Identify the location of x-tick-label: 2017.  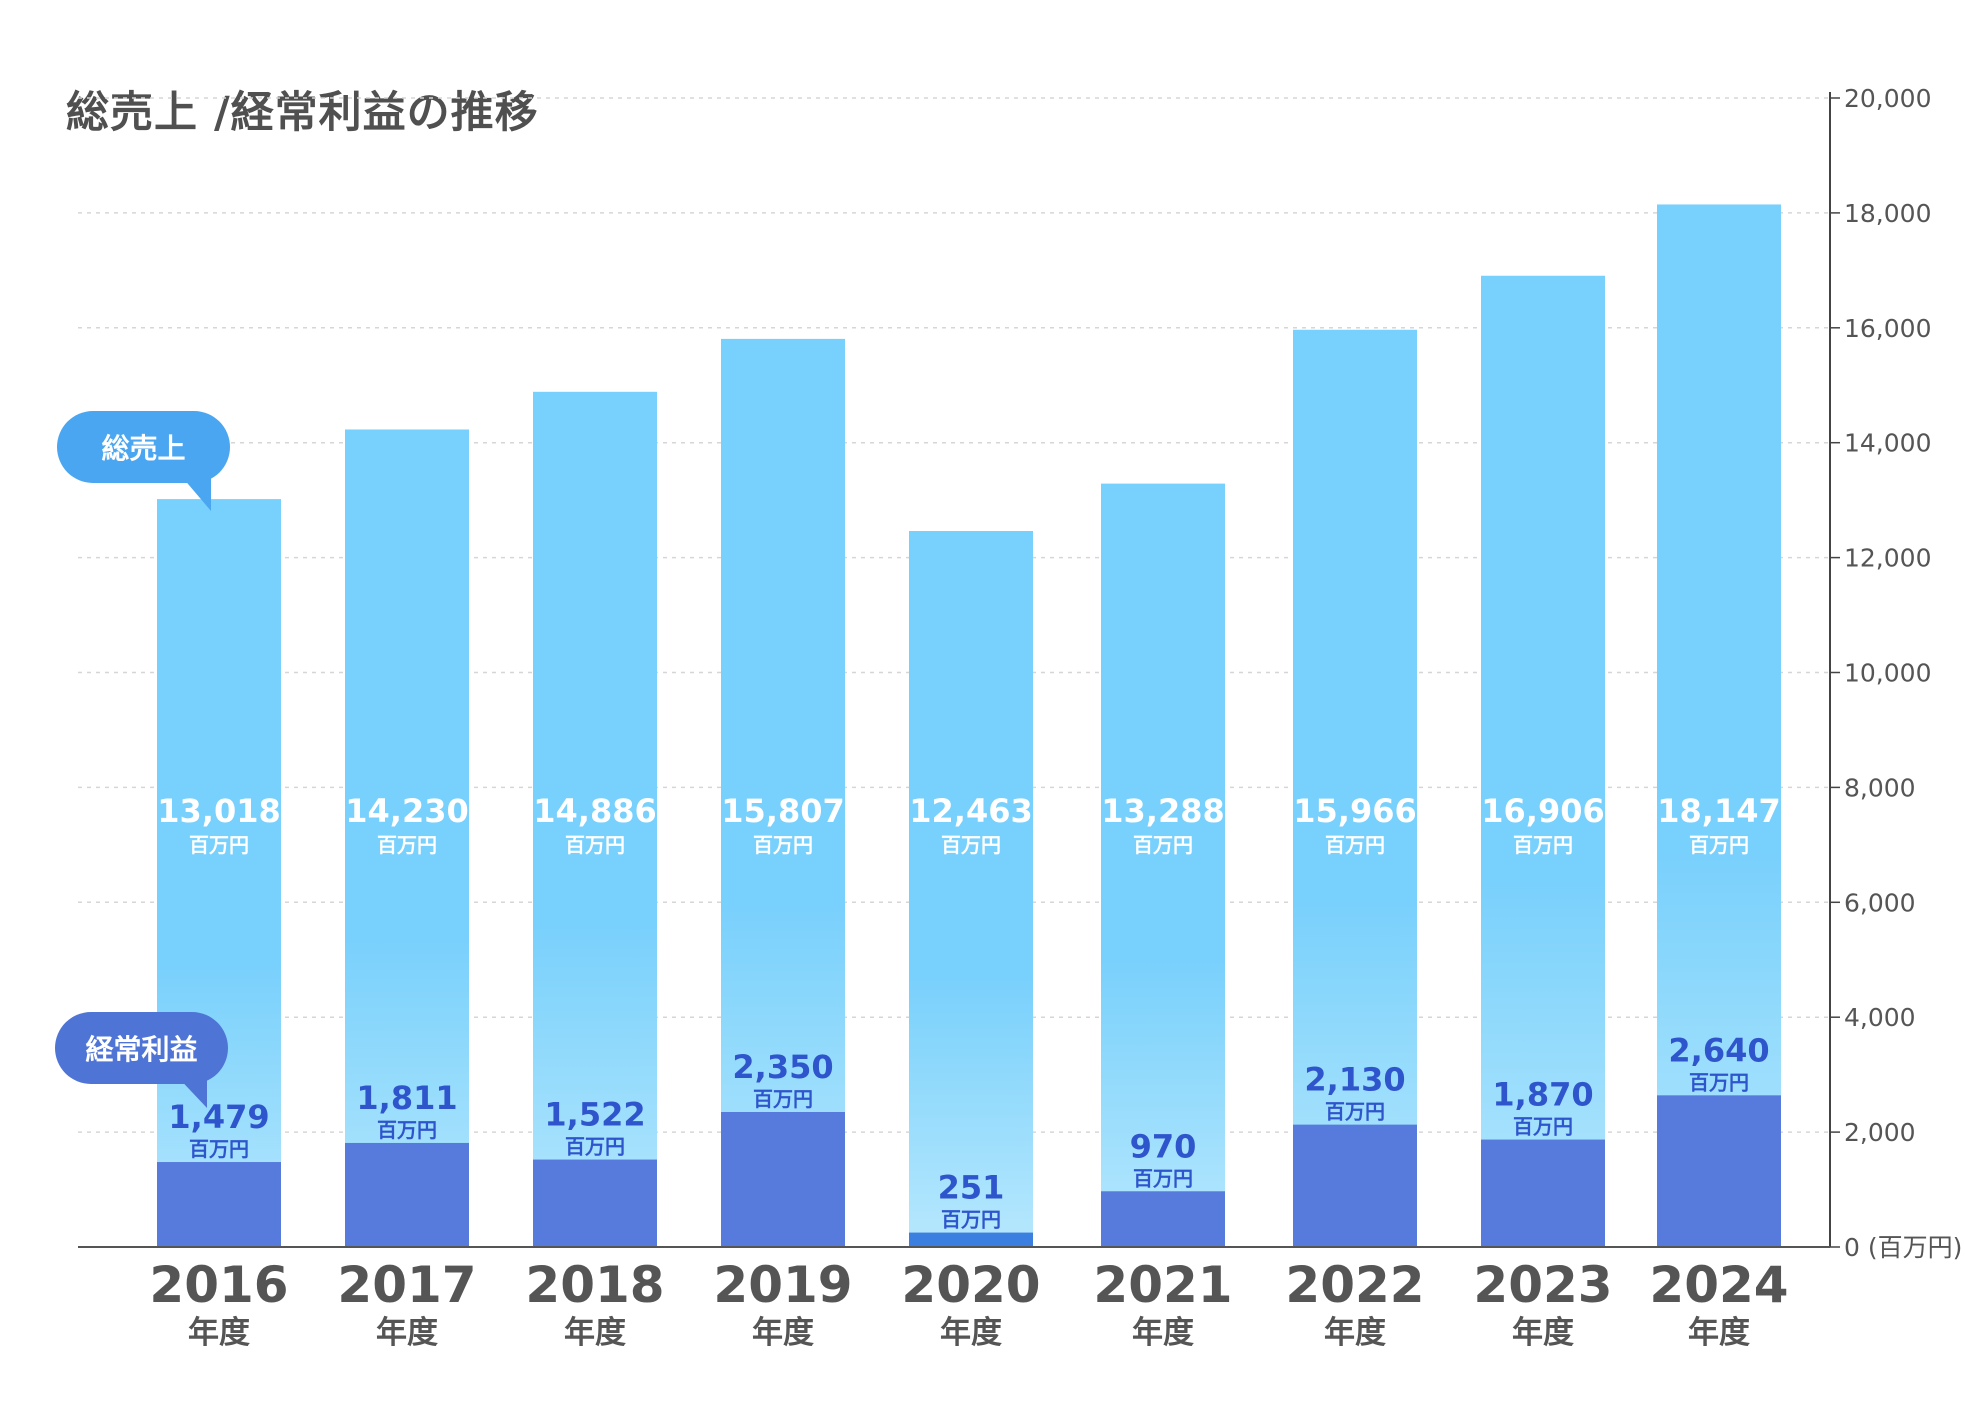
(406, 1285).